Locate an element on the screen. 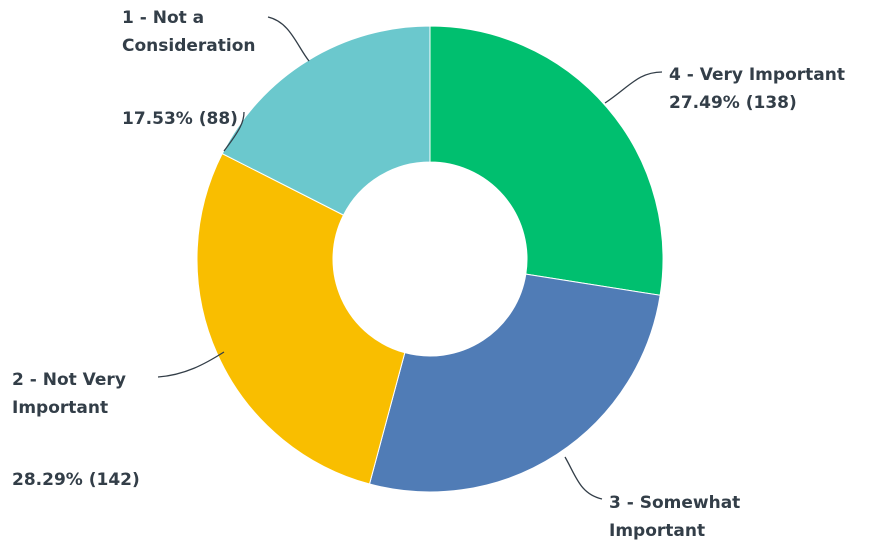  label-somewhat-important: 3 - Somewhat Important is located at coordinates (674, 517).